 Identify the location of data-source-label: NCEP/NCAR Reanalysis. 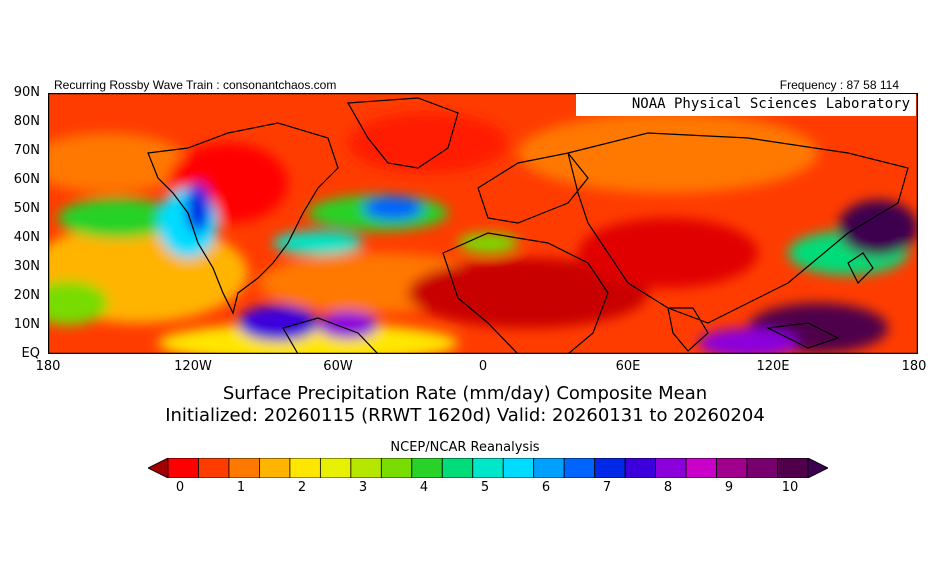
(465, 447).